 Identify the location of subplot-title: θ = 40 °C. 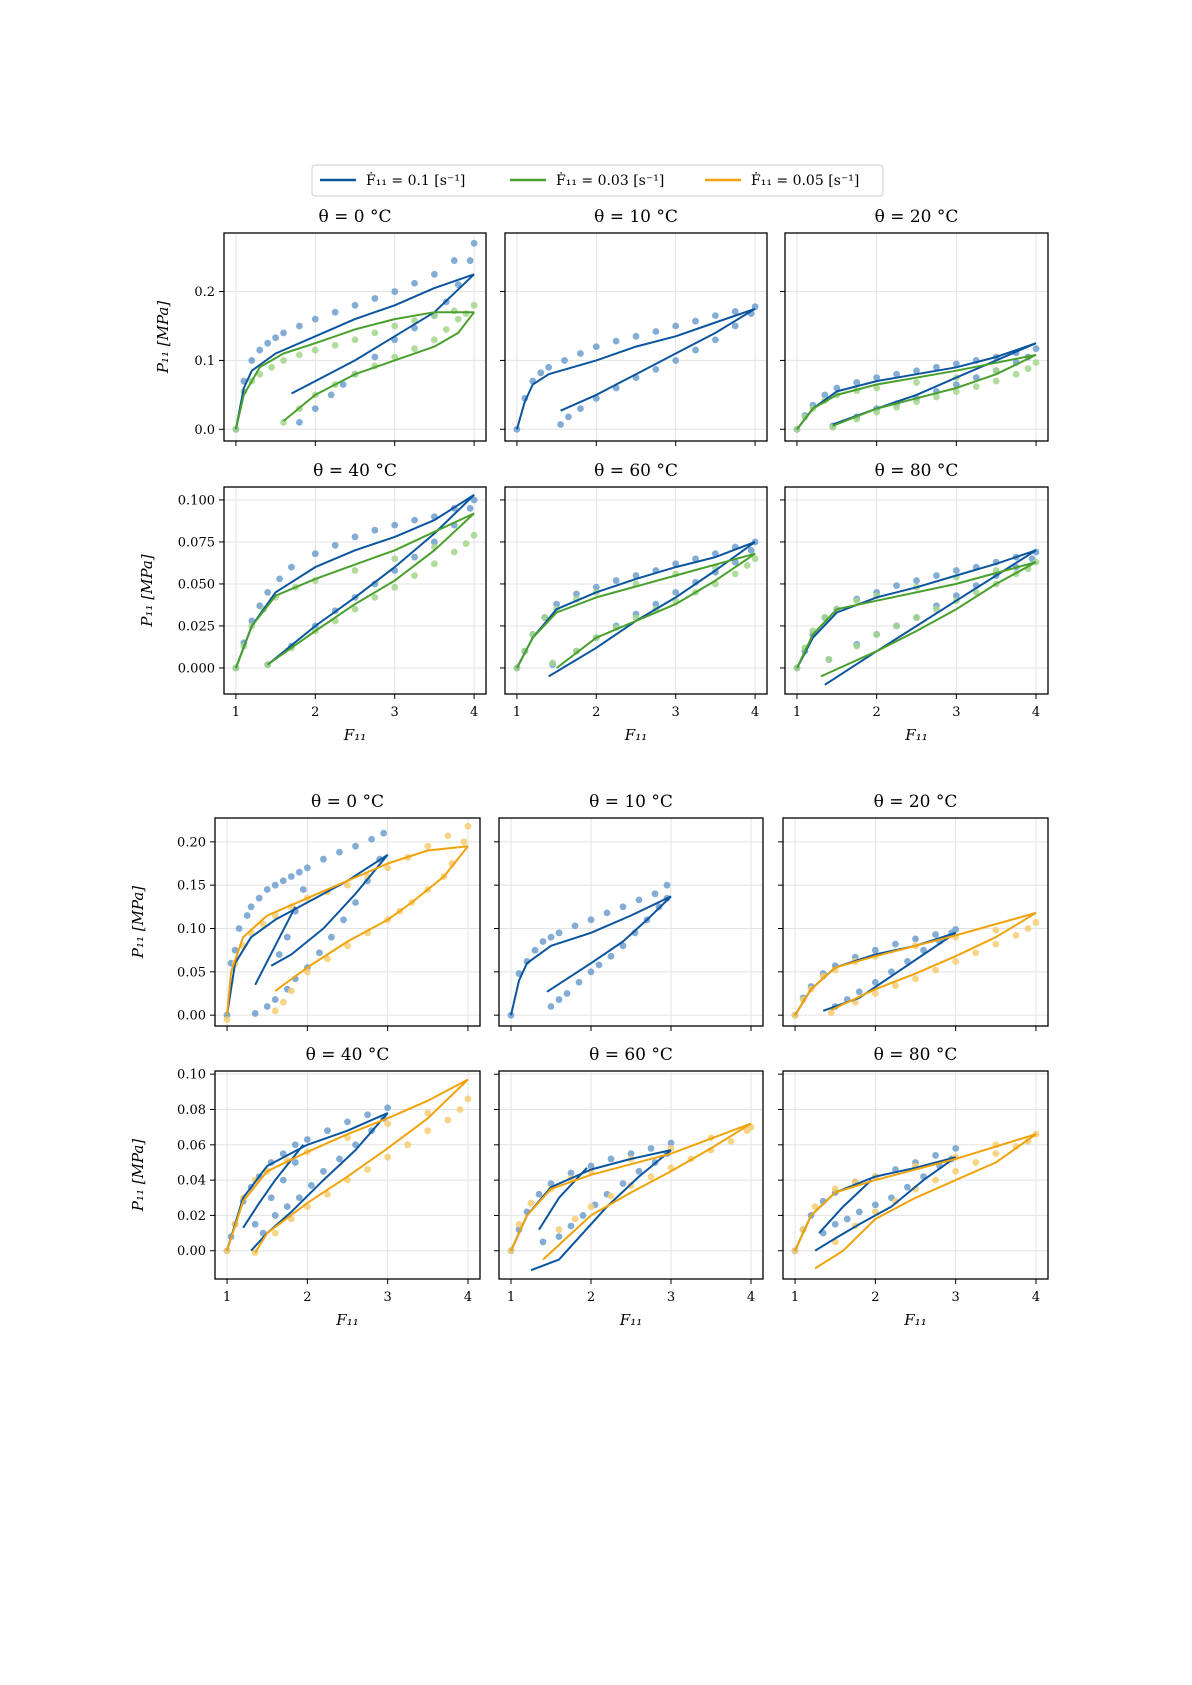
(355, 471).